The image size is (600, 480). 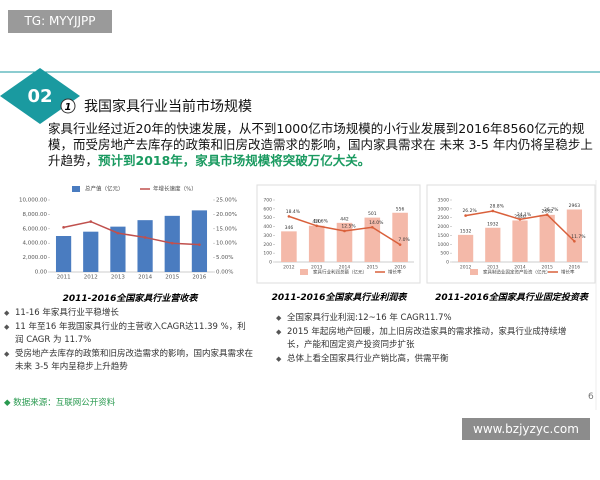 What do you see at coordinates (68, 107) in the screenshot?
I see `subsection-number: 1` at bounding box center [68, 107].